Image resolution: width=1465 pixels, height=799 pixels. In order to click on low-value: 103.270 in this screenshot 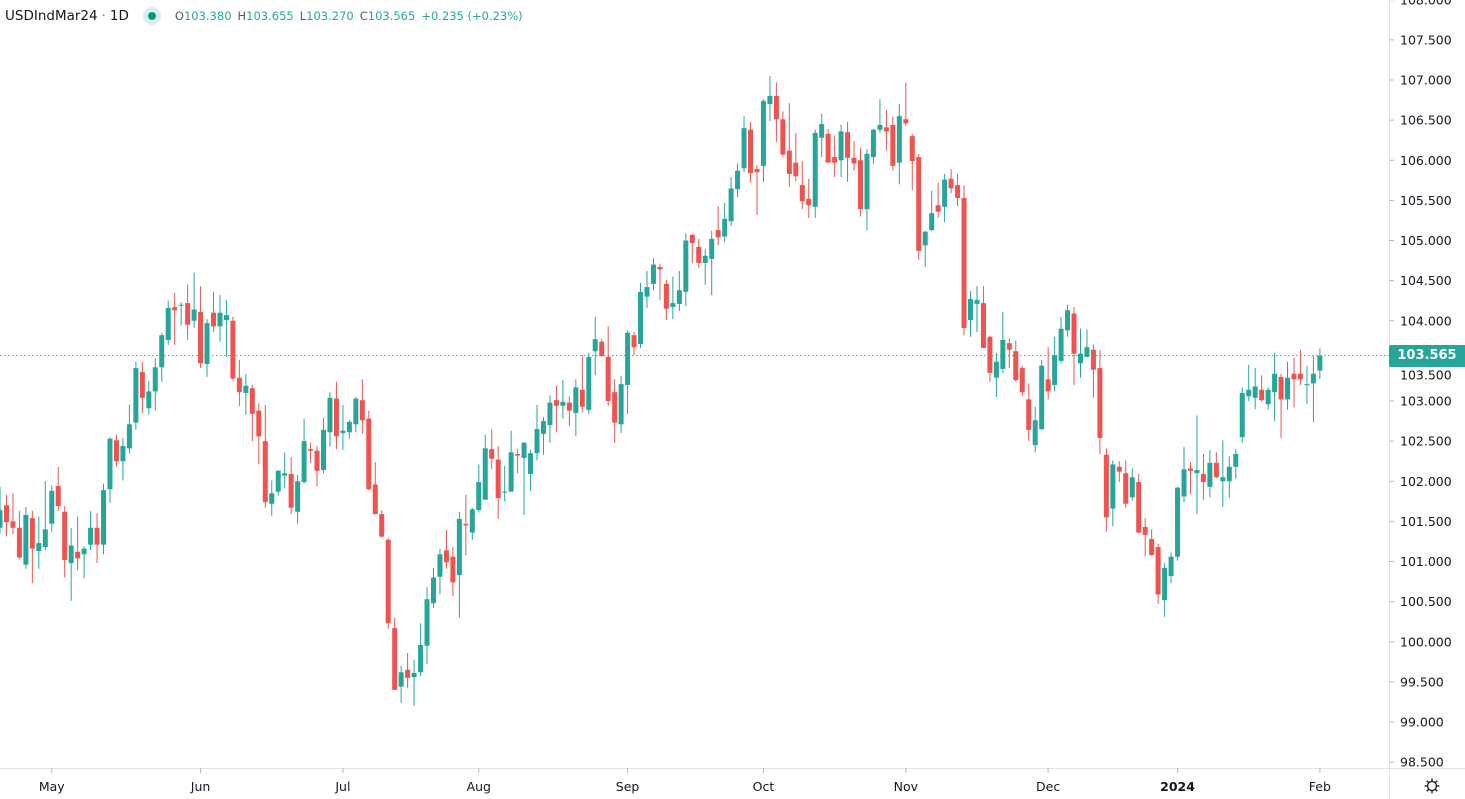, I will do `click(330, 16)`.